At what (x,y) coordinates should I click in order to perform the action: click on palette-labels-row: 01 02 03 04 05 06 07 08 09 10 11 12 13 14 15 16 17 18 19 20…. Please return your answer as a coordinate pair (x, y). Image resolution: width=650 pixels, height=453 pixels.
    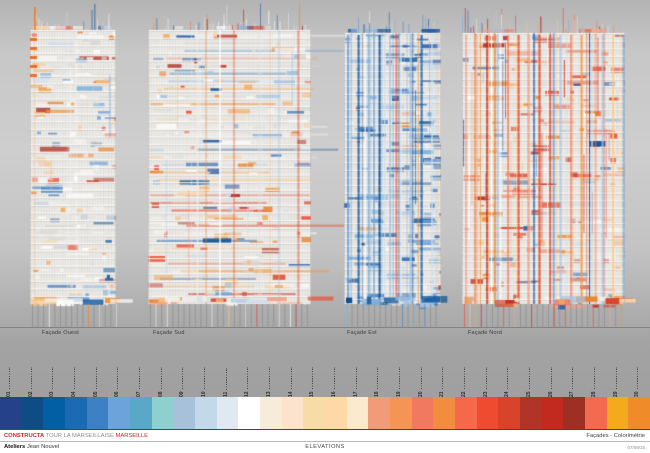
    Looking at the image, I should click on (325, 376).